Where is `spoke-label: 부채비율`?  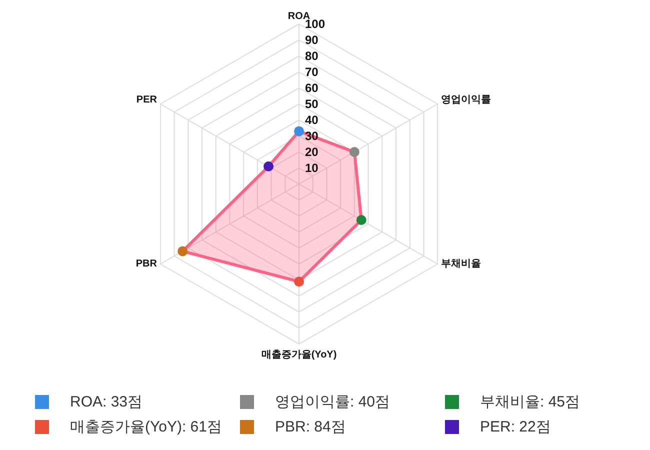 spoke-label: 부채비율 is located at coordinates (461, 264).